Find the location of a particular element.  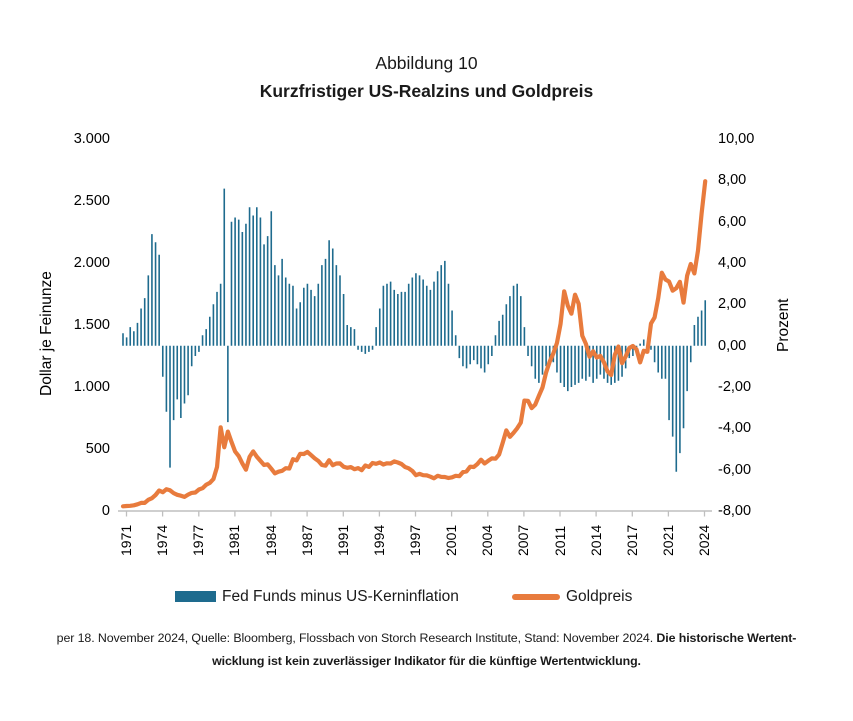

x-tick-label: 1984 is located at coordinates (270, 540).